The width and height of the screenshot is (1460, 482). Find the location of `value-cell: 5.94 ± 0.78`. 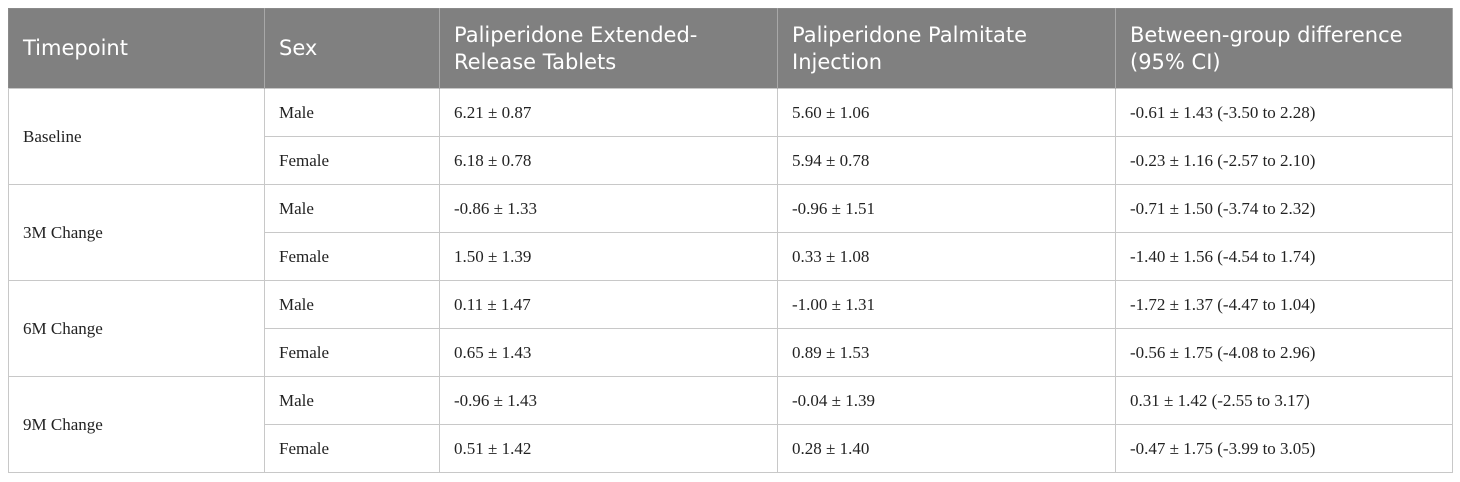

value-cell: 5.94 ± 0.78 is located at coordinates (946, 160).